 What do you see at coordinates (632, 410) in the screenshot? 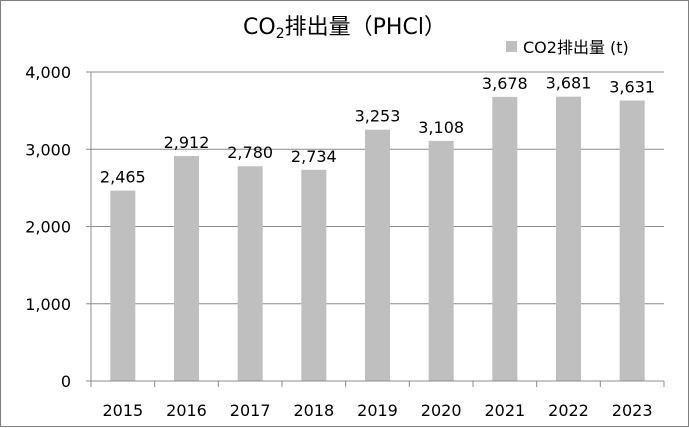
I see `x-tick-label: 2023` at bounding box center [632, 410].